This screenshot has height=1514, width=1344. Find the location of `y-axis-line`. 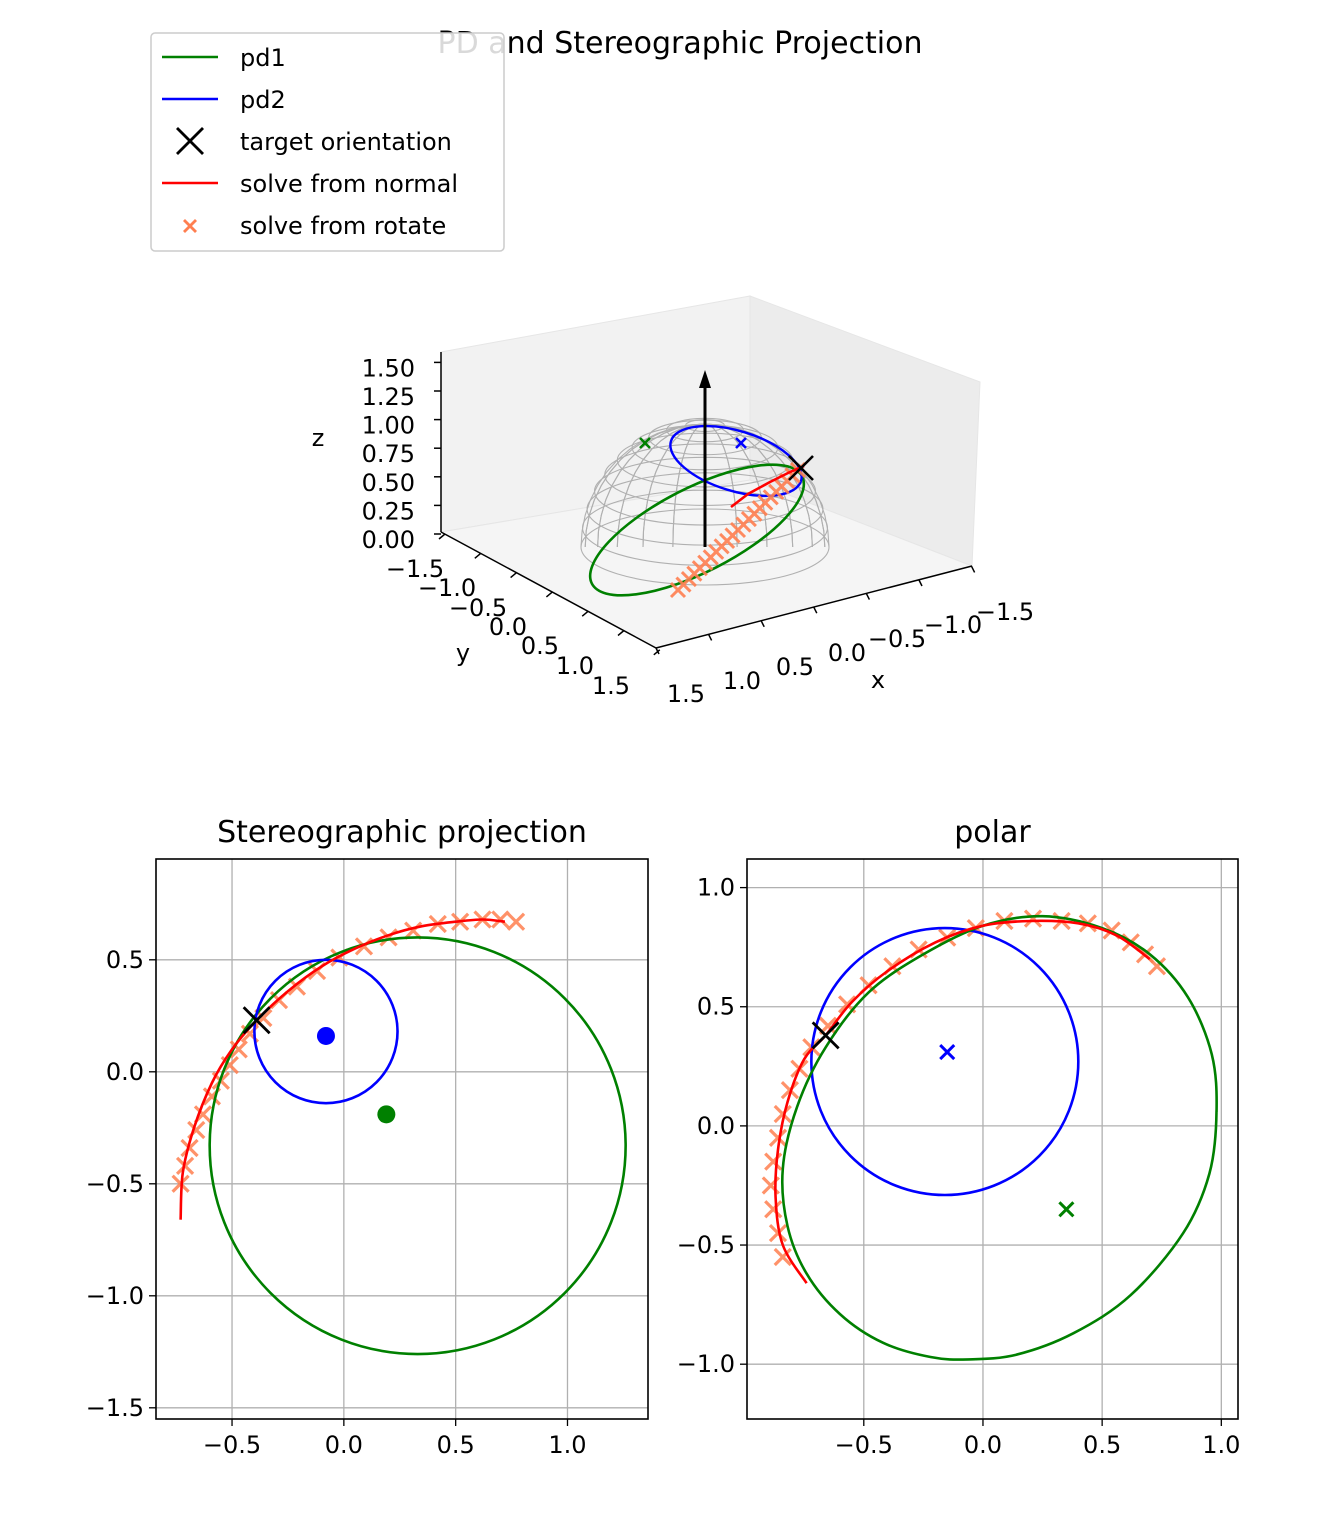

y-axis-line is located at coordinates (548, 590).